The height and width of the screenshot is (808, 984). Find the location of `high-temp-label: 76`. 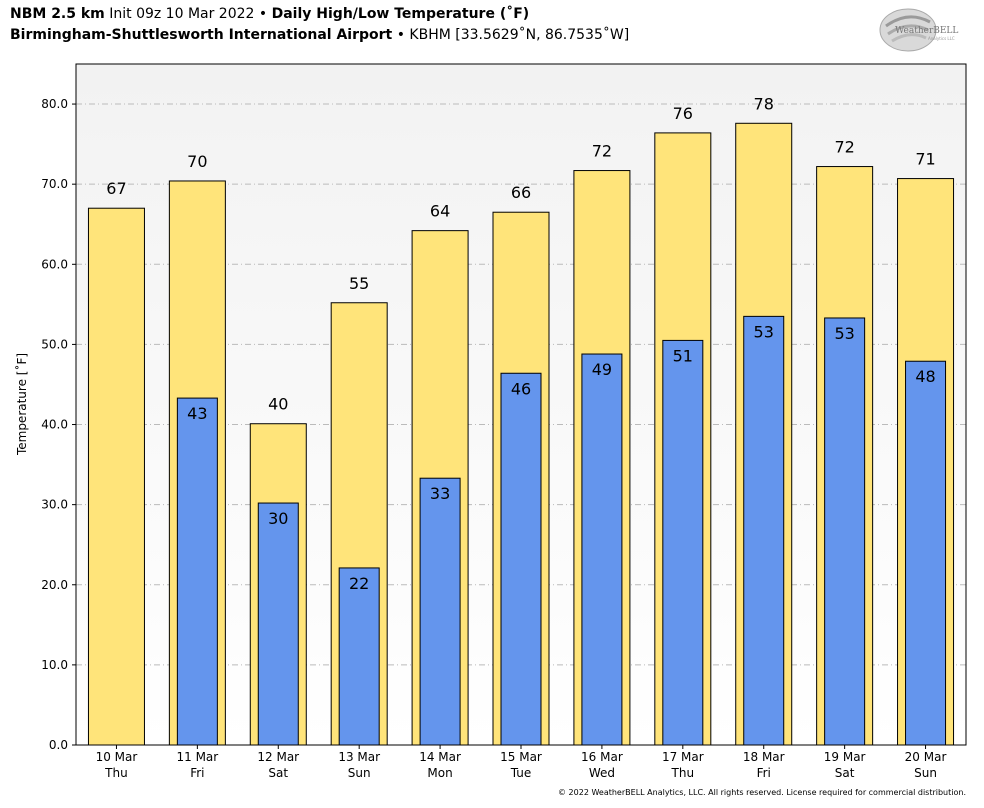

high-temp-label: 76 is located at coordinates (683, 113).